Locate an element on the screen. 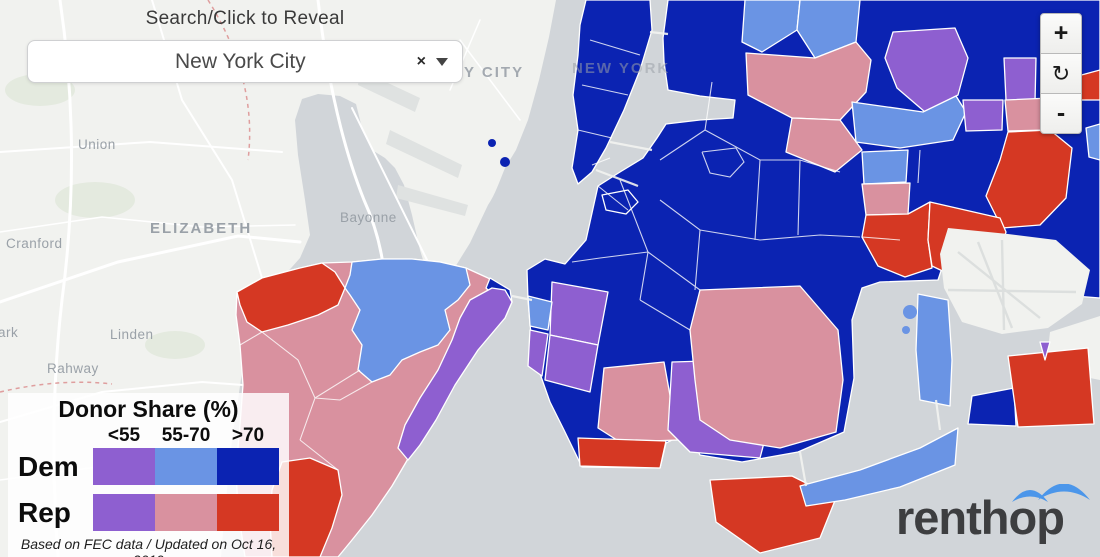  district-staten-east is located at coordinates (455, 374).